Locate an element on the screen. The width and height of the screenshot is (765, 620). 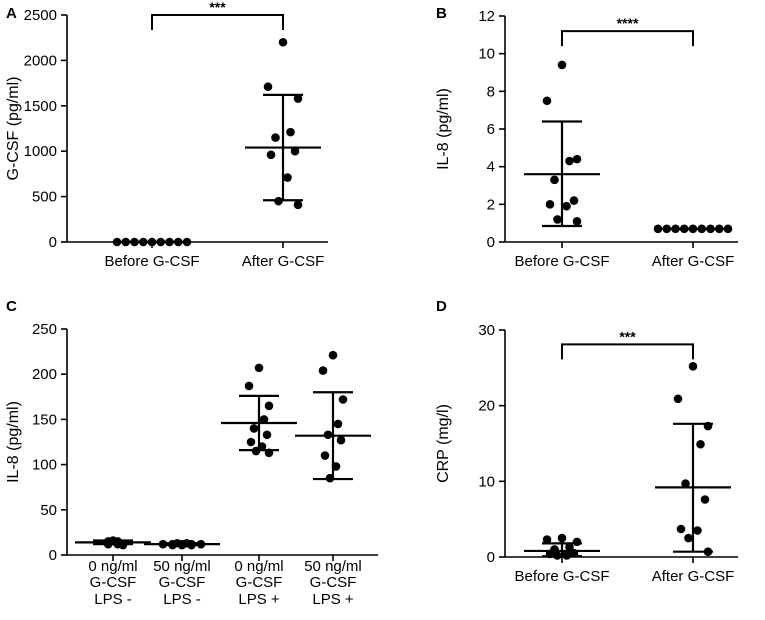
y-tick-label: 150 is located at coordinates (44, 419).